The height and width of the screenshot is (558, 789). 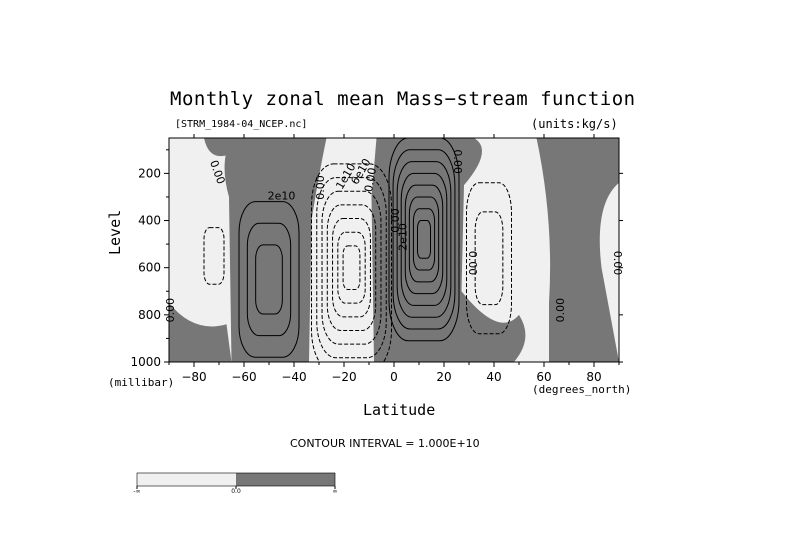 What do you see at coordinates (136, 491) in the screenshot?
I see `colorbar-label: -∞` at bounding box center [136, 491].